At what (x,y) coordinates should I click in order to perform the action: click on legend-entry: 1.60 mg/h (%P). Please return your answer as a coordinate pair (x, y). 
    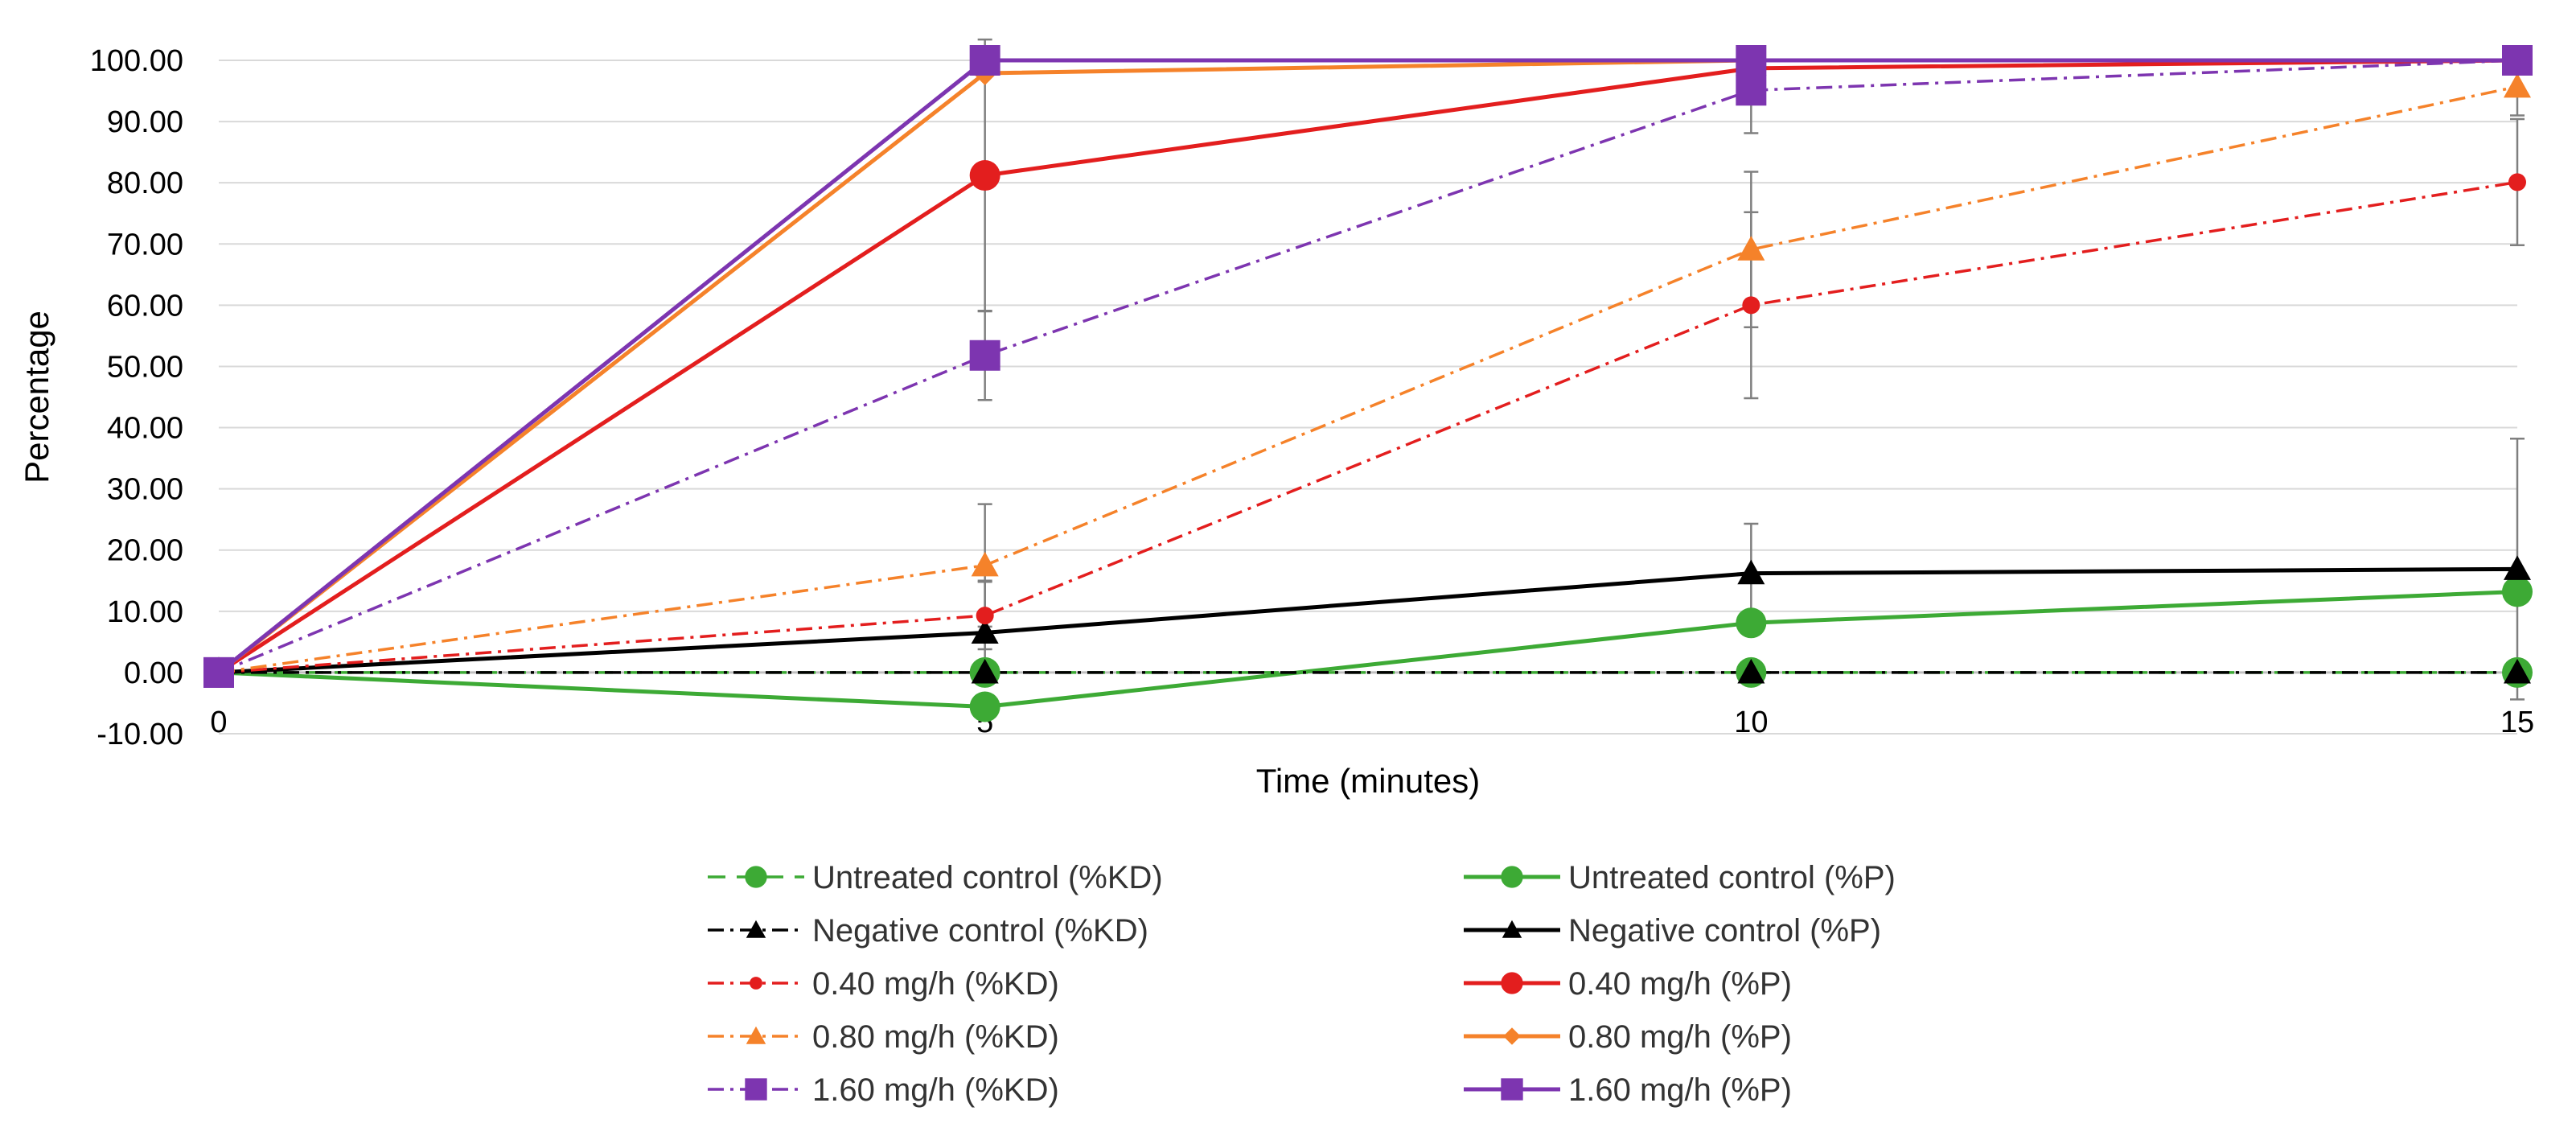
    Looking at the image, I should click on (1628, 1090).